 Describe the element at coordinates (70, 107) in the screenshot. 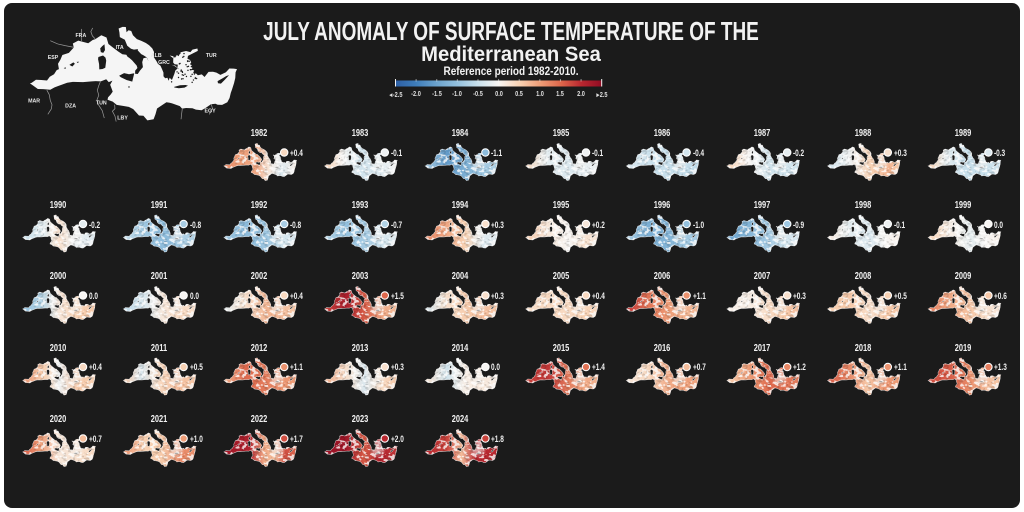

I see `svg-text: DZA` at that location.